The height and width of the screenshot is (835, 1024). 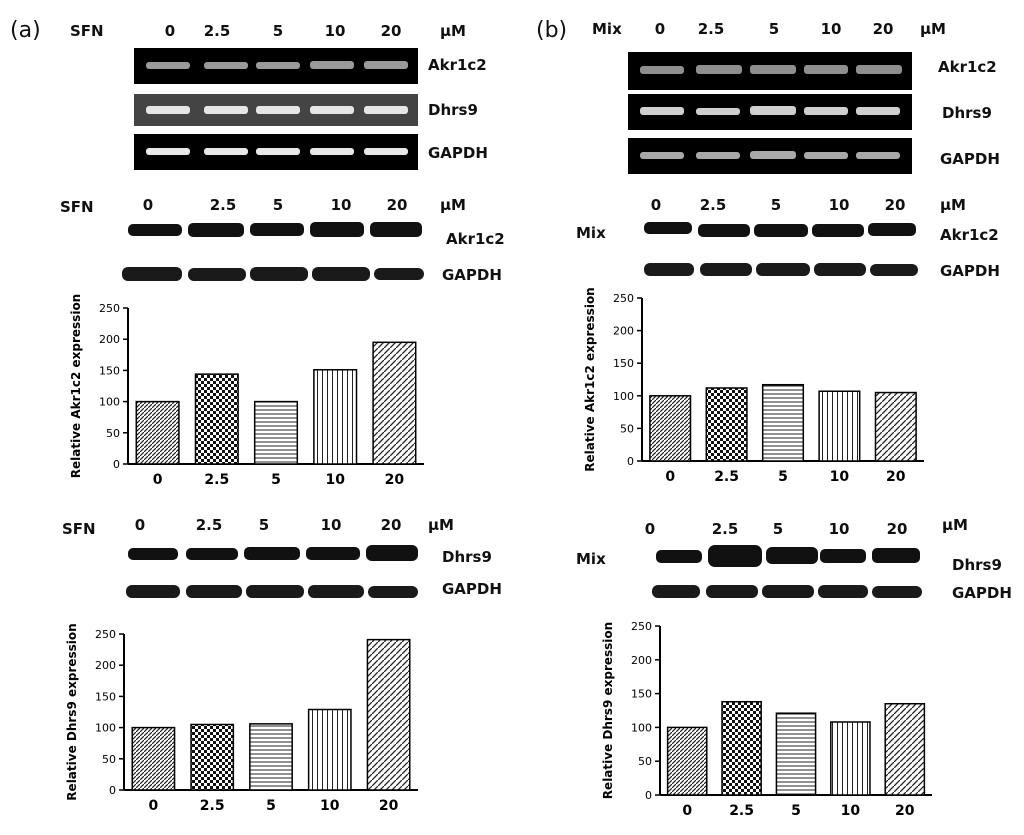 What do you see at coordinates (269, 591) in the screenshot?
I see `blot-gapdh-a2` at bounding box center [269, 591].